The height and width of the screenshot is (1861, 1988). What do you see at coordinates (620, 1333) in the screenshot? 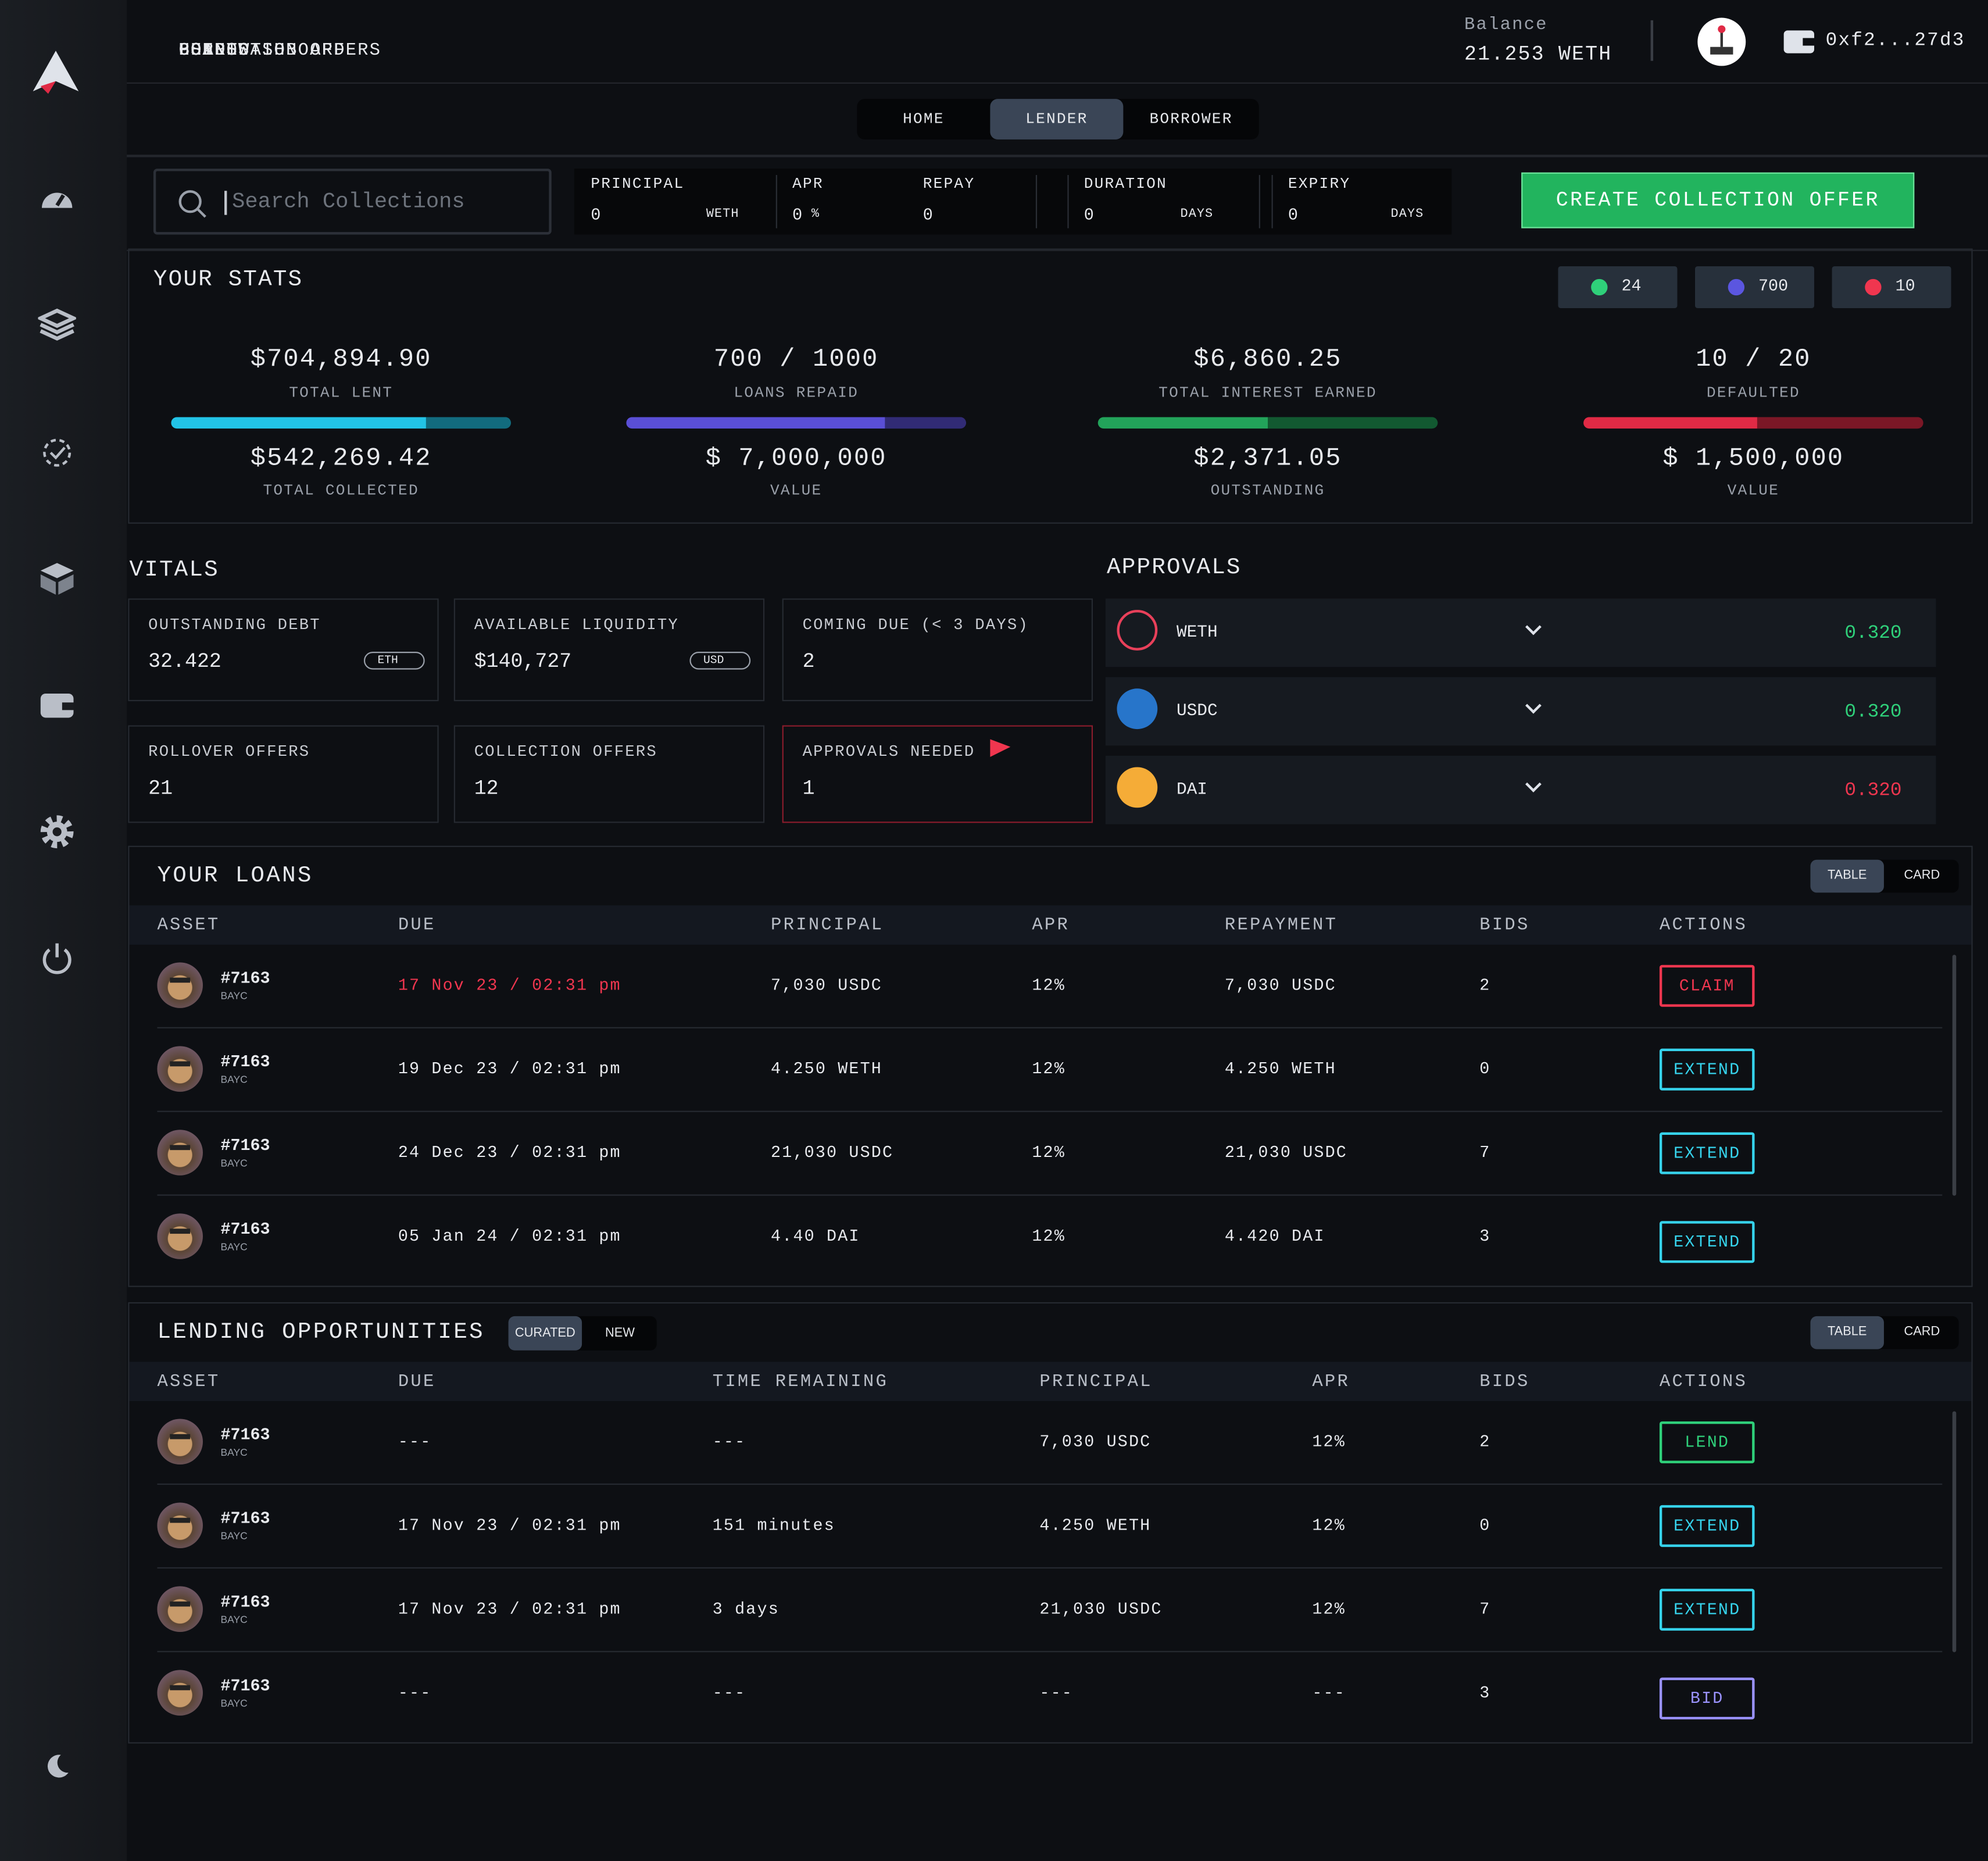
I see `filter-option: NEW` at bounding box center [620, 1333].